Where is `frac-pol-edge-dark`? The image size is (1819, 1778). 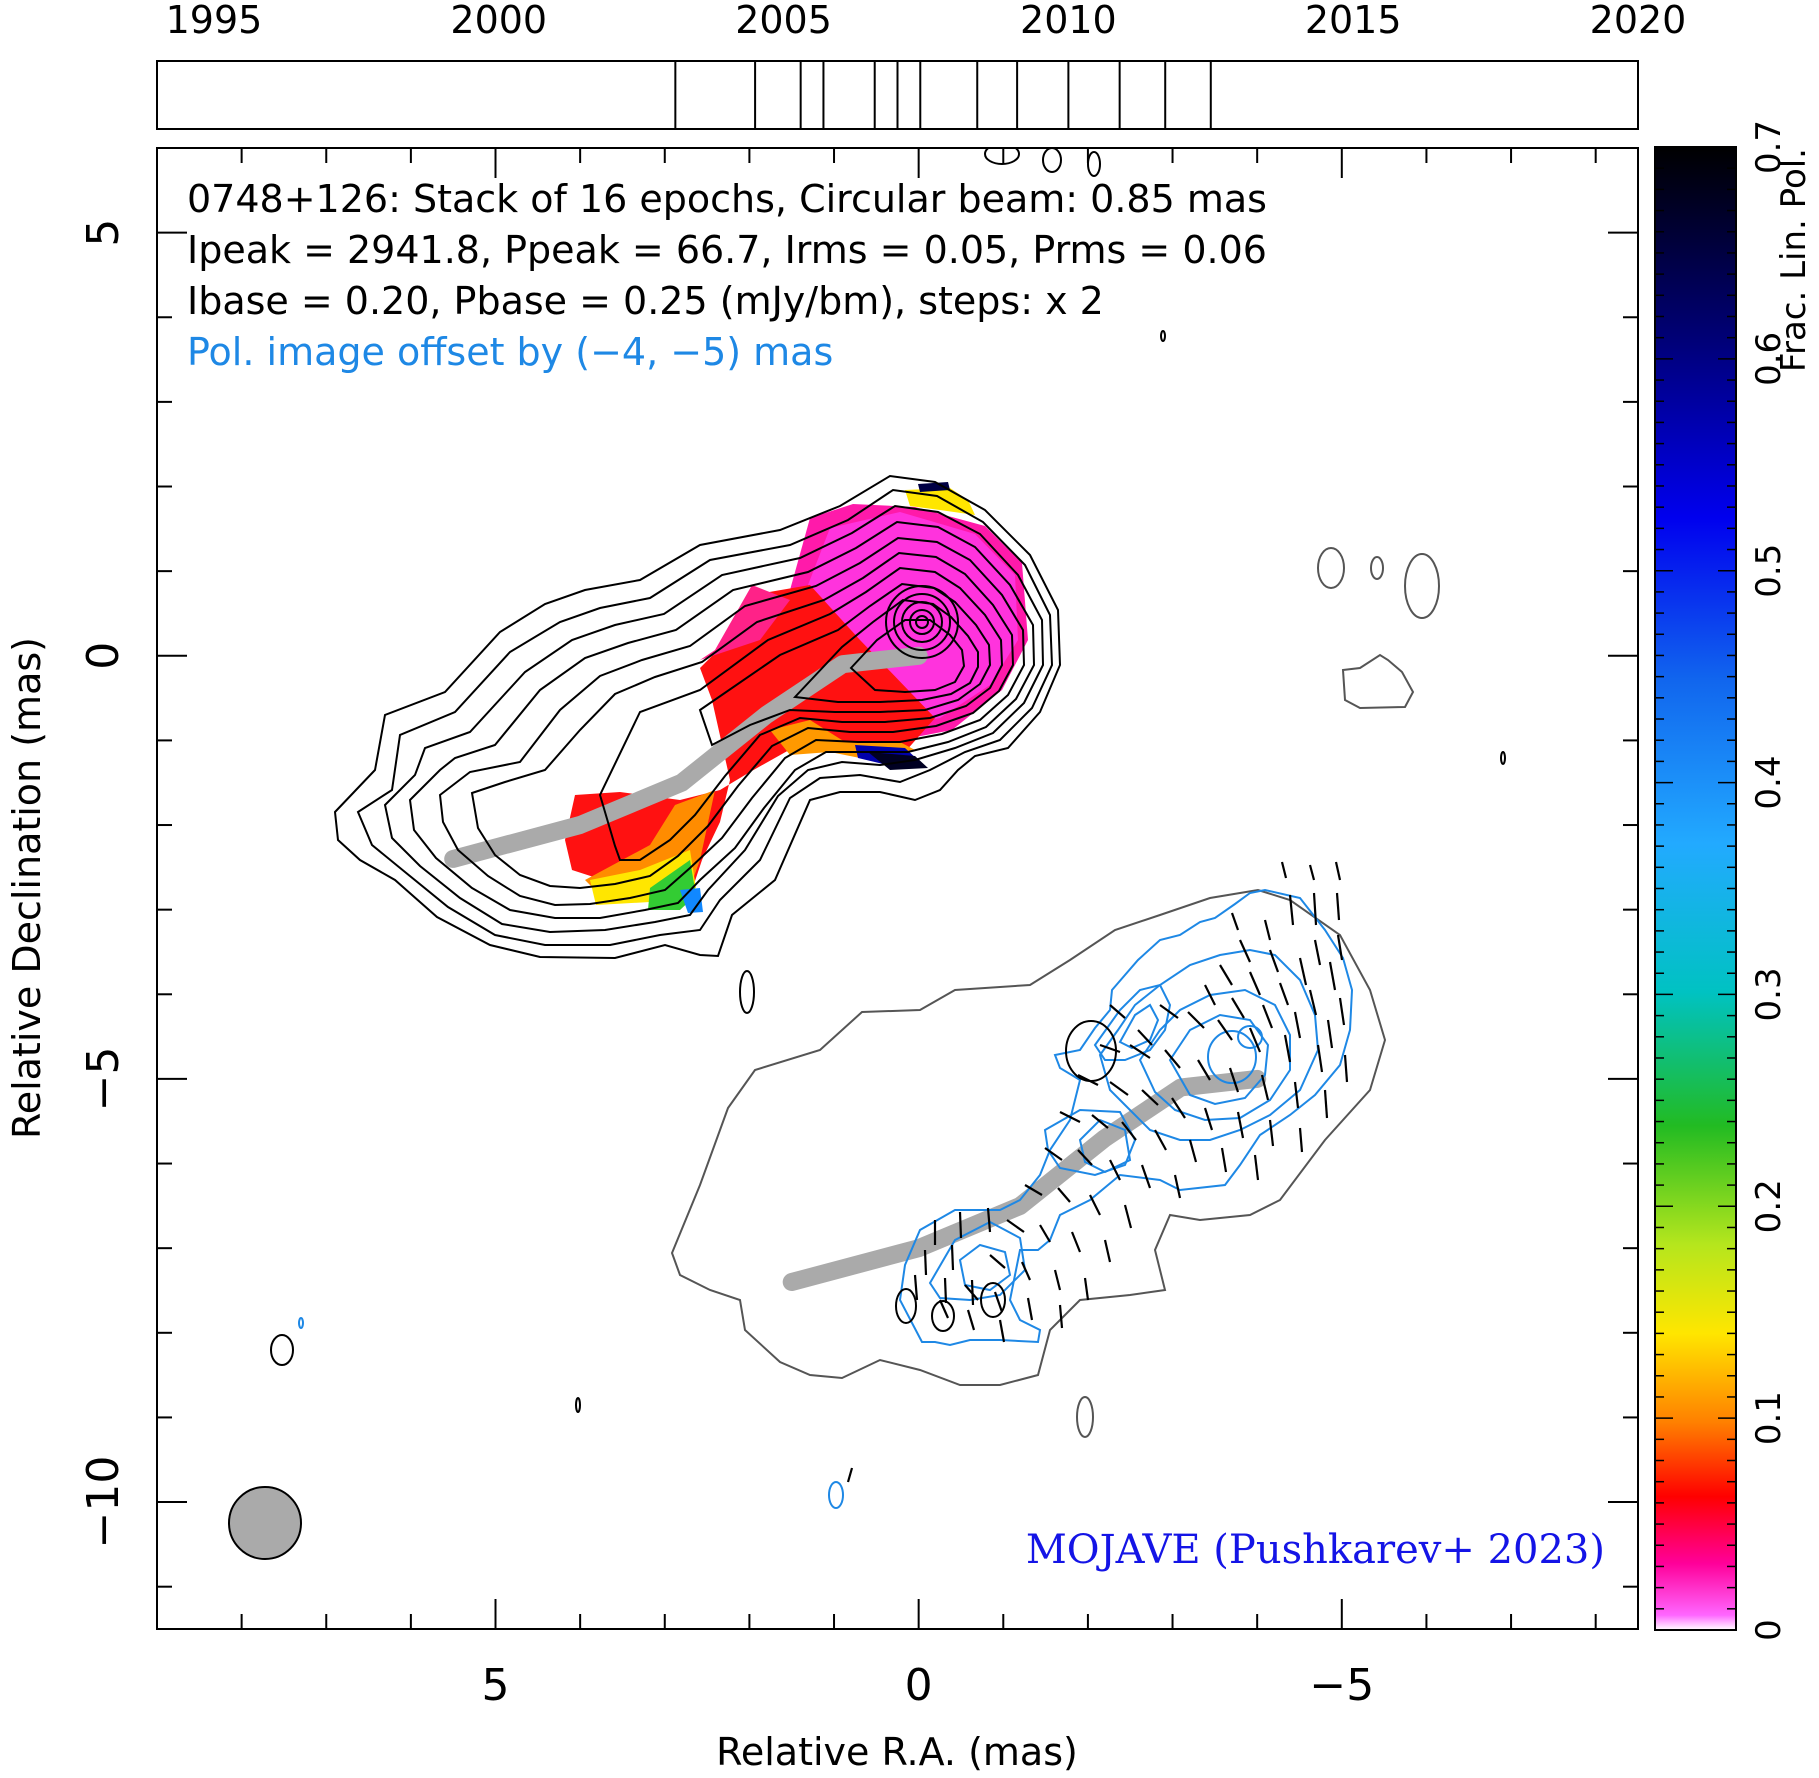 frac-pol-edge-dark is located at coordinates (898, 761).